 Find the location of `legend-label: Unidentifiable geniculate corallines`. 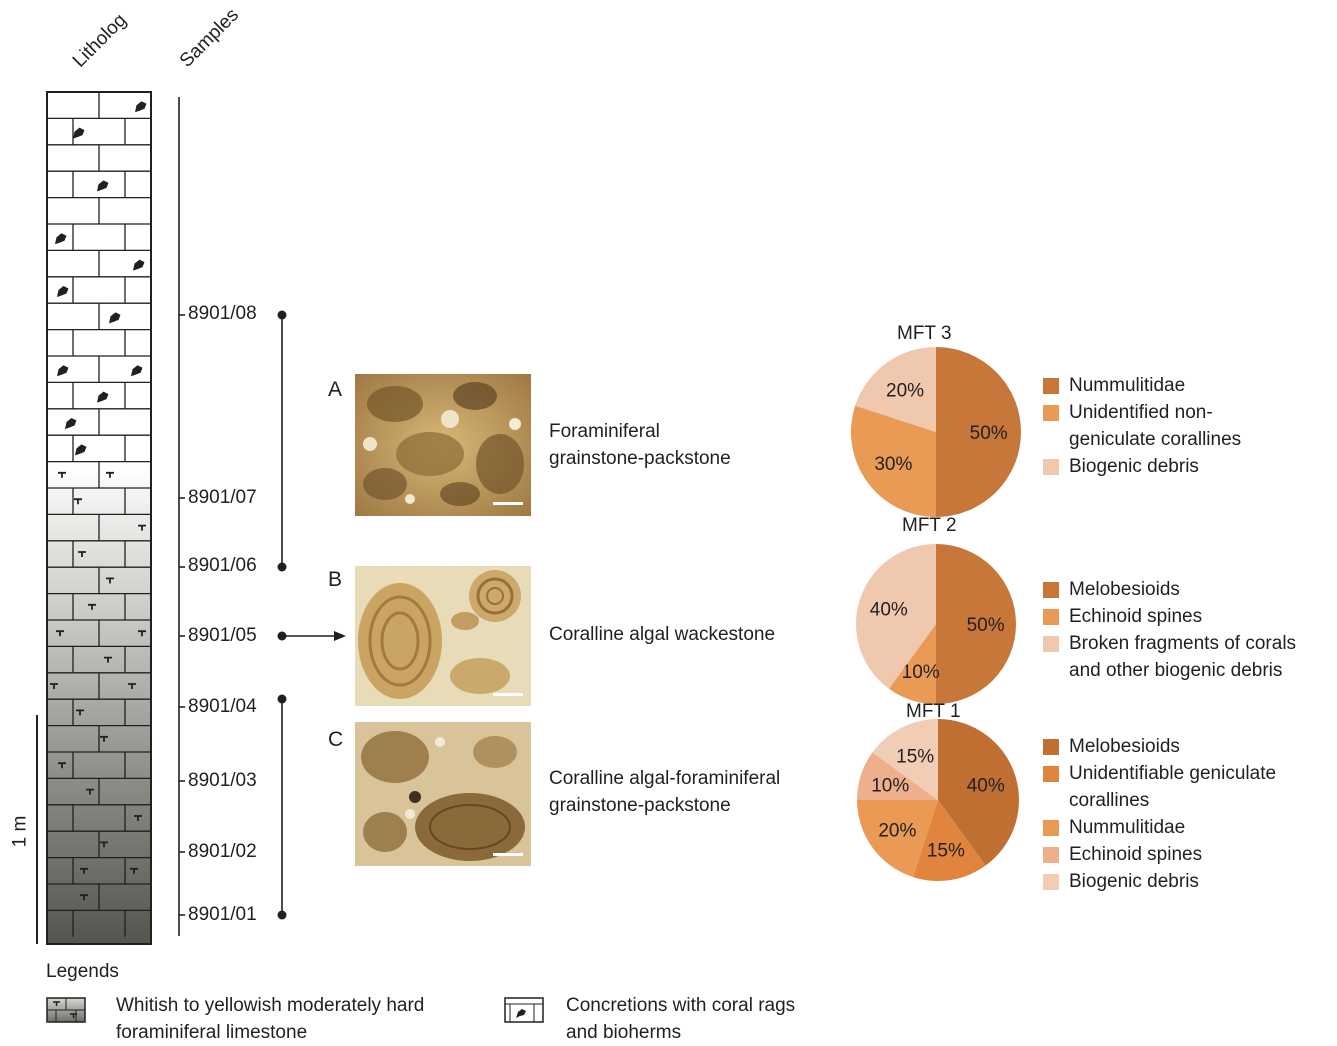

legend-label: Unidentifiable geniculate corallines is located at coordinates (1173, 787).